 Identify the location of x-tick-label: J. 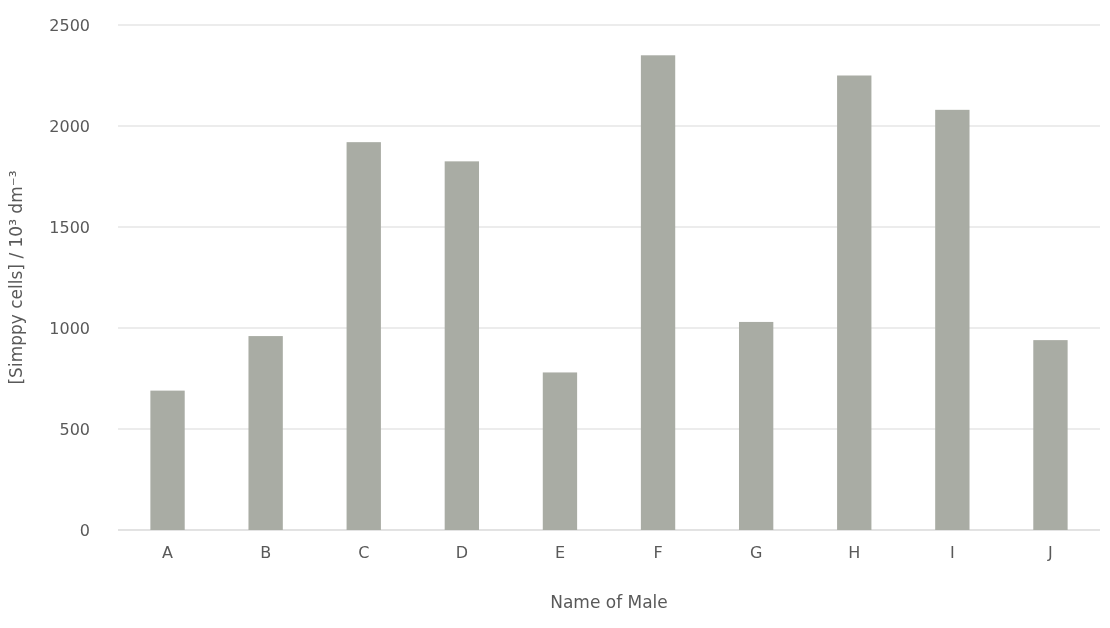
(1050, 552).